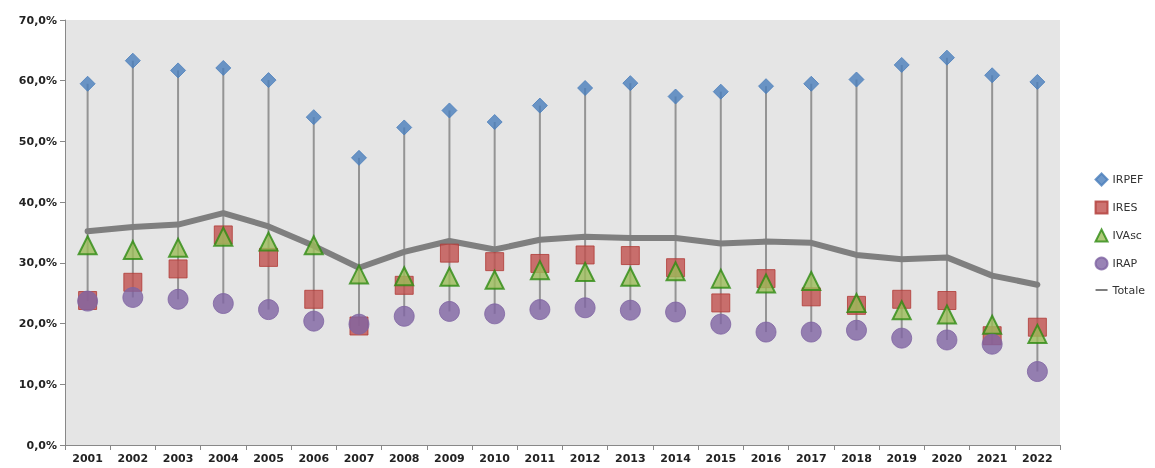  What do you see at coordinates (404, 458) in the screenshot?
I see `x-tick-label: 2008` at bounding box center [404, 458].